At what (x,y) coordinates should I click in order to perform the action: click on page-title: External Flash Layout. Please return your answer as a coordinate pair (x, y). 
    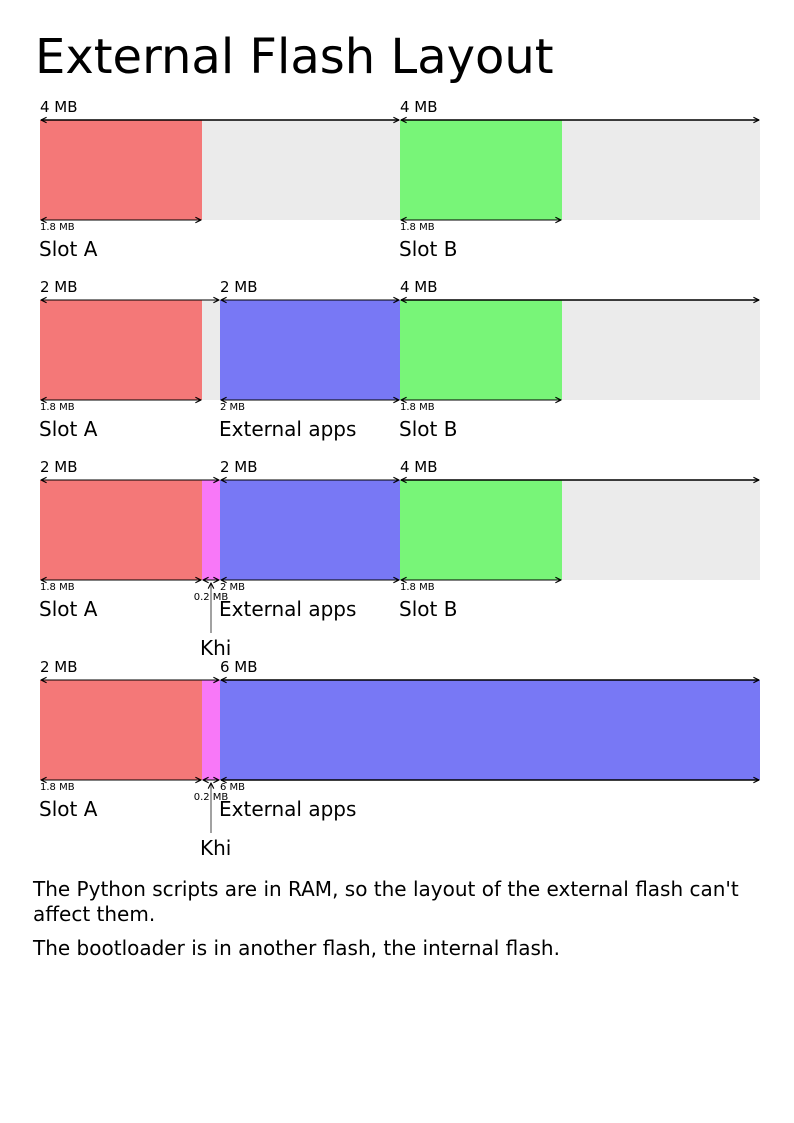
    Looking at the image, I should click on (294, 57).